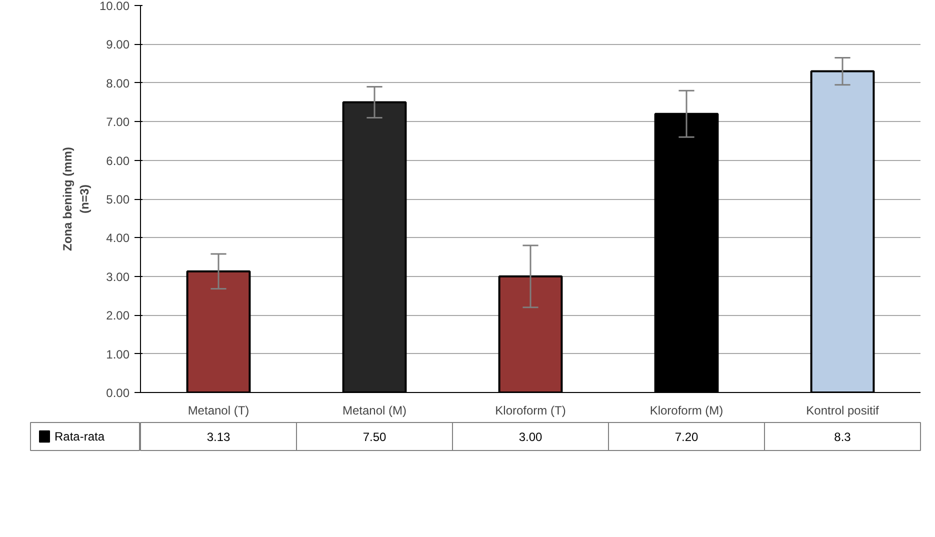 Image resolution: width=935 pixels, height=537 pixels. I want to click on y-tick-label: 2.00, so click(118, 315).